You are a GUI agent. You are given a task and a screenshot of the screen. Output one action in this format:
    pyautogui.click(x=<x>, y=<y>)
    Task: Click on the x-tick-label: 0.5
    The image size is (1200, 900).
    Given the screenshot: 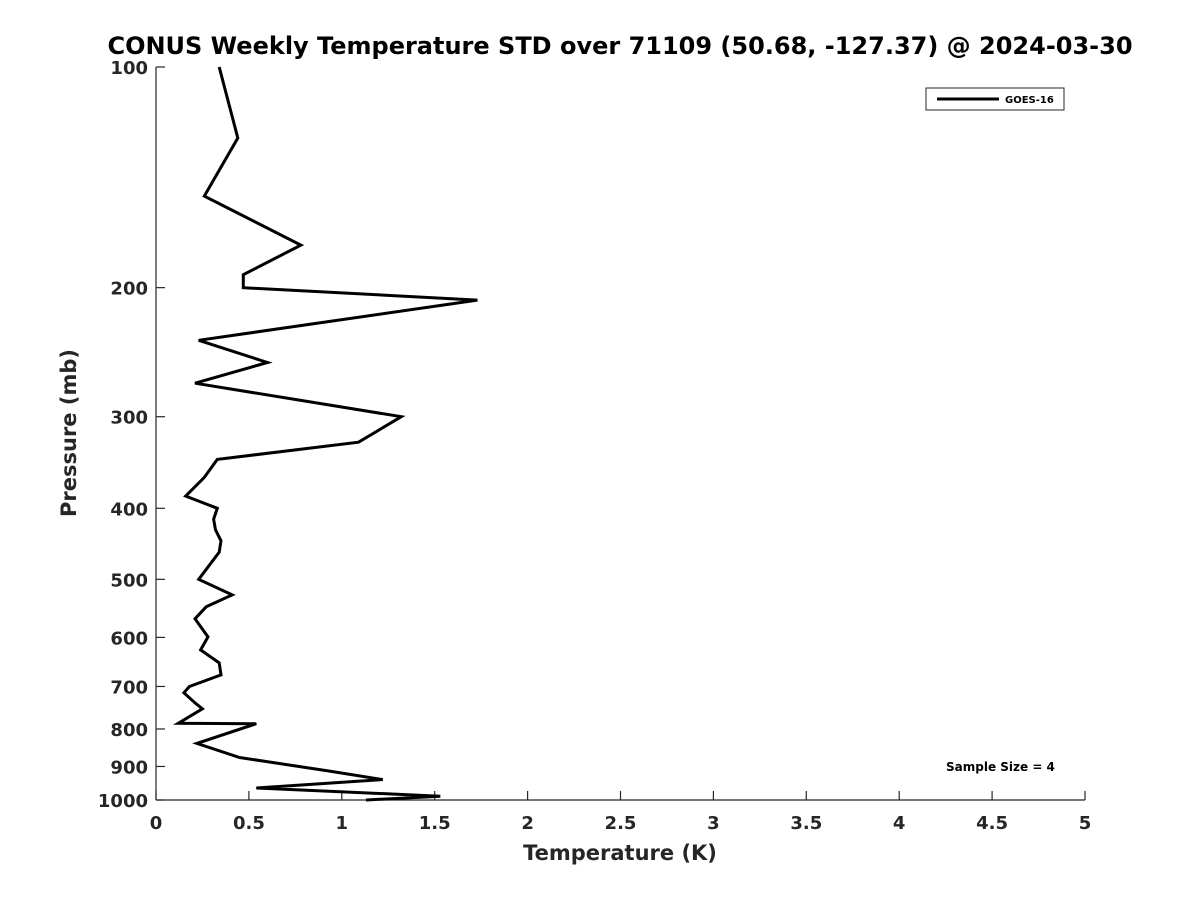 What is the action you would take?
    pyautogui.click(x=249, y=823)
    